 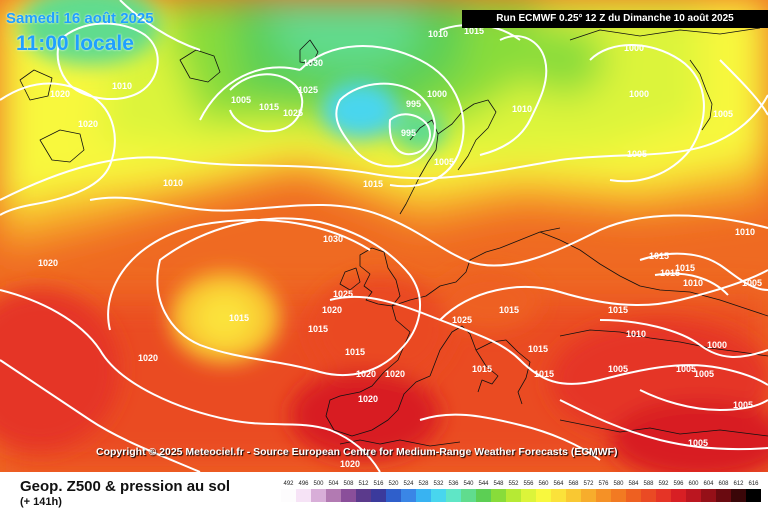 I want to click on scale-step: 616, so click(x=753, y=491).